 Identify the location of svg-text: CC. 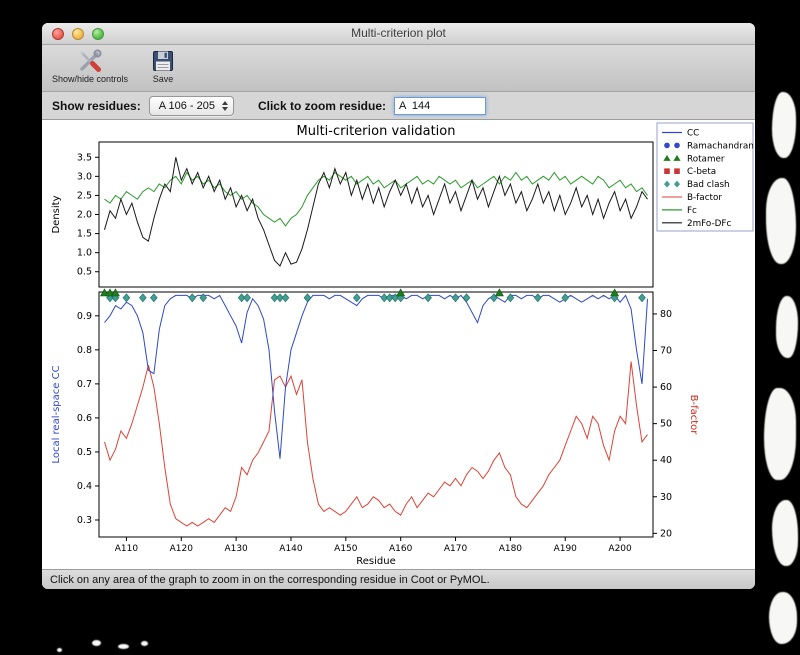
(693, 134).